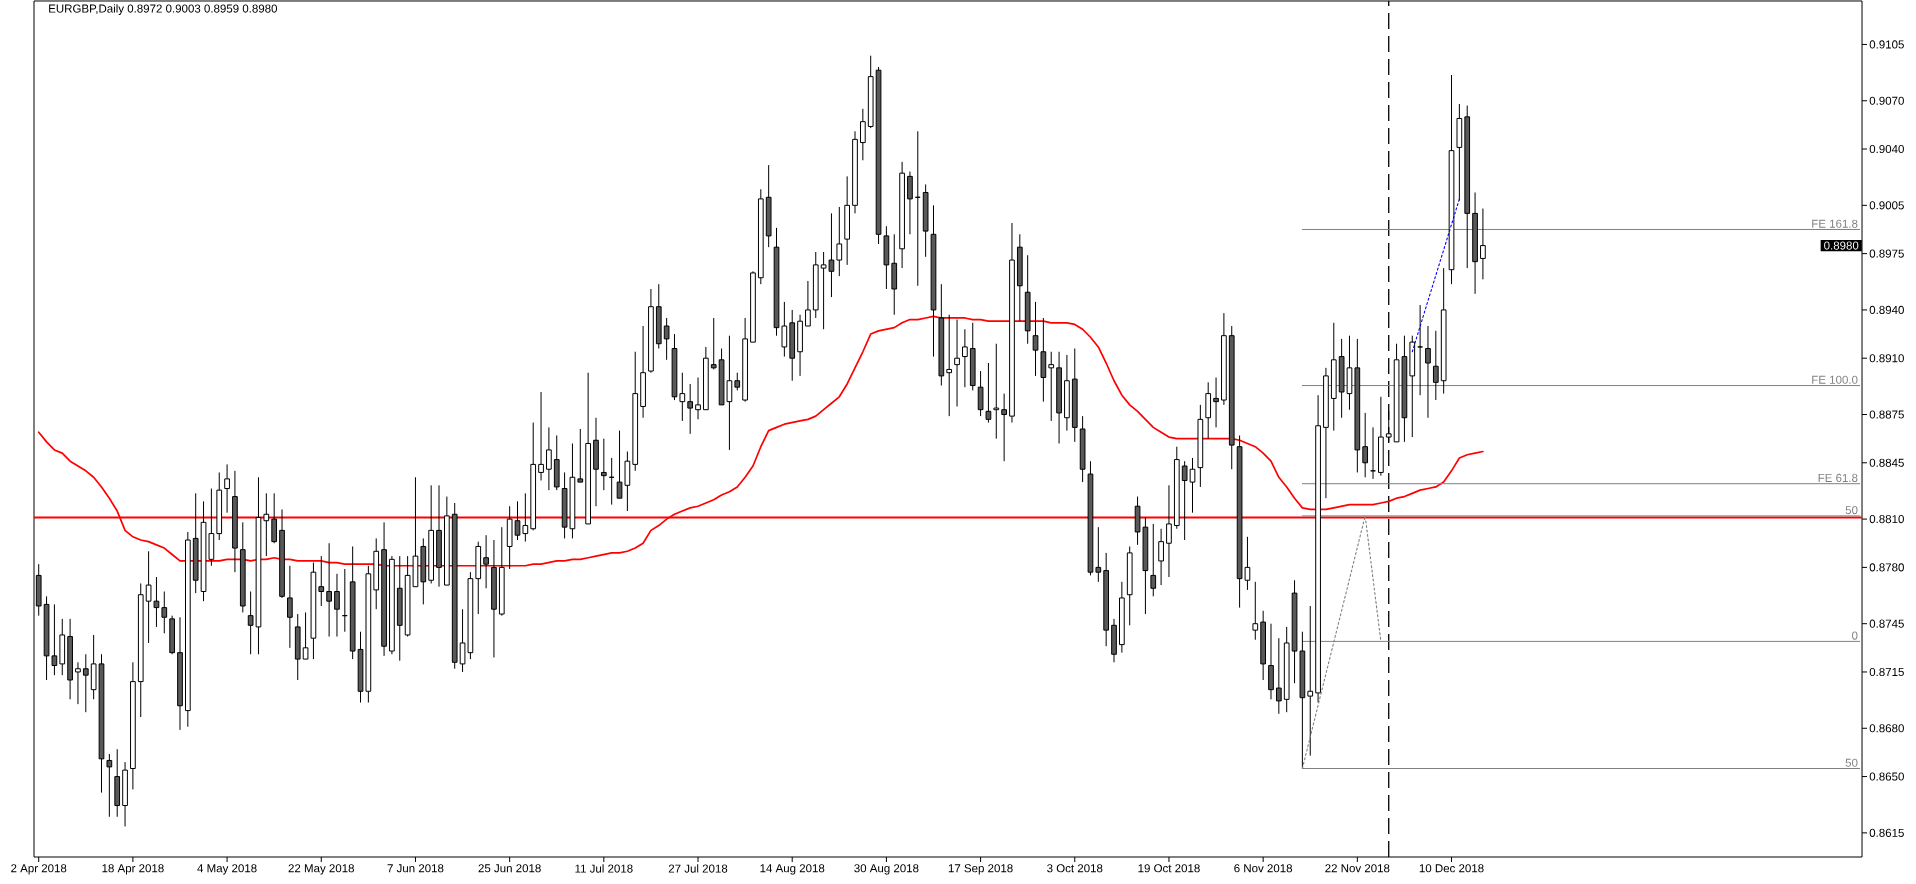  What do you see at coordinates (1886, 728) in the screenshot?
I see `y-tick-label: 0.8680` at bounding box center [1886, 728].